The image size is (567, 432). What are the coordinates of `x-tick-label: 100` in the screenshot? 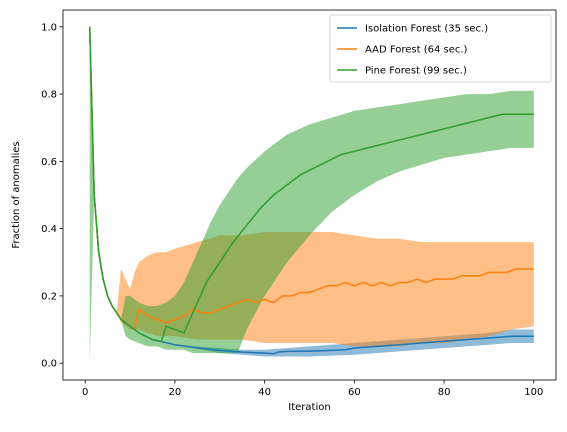 It's located at (533, 392).